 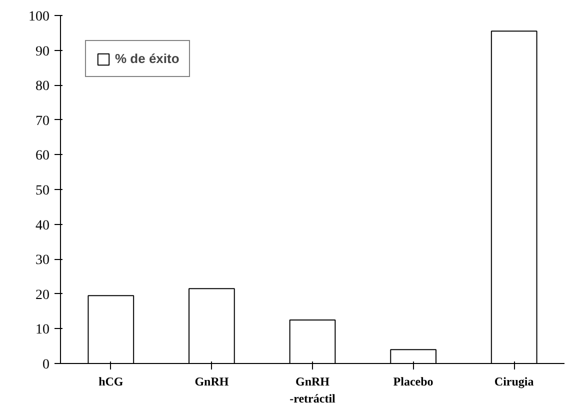 I want to click on x-tick-label: GnRH, so click(x=212, y=381).